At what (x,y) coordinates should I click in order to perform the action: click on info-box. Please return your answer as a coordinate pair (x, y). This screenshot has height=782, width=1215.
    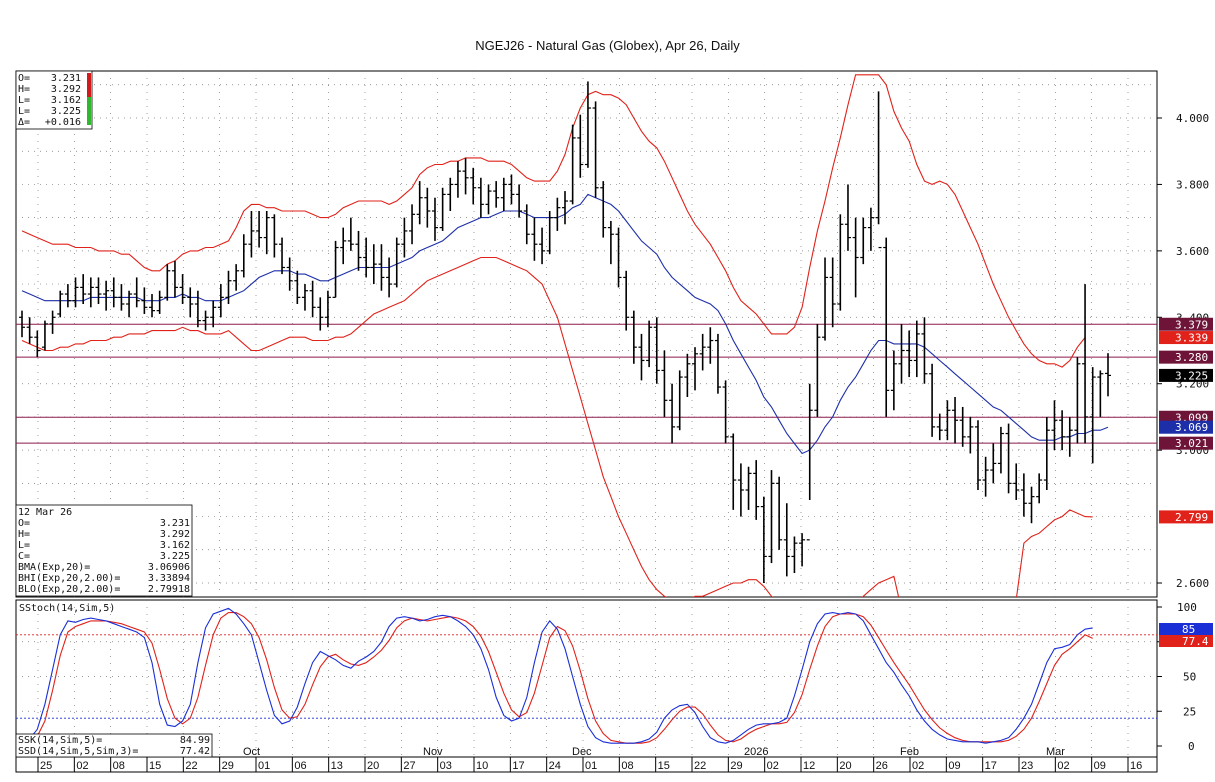
    Looking at the image, I should click on (104, 550).